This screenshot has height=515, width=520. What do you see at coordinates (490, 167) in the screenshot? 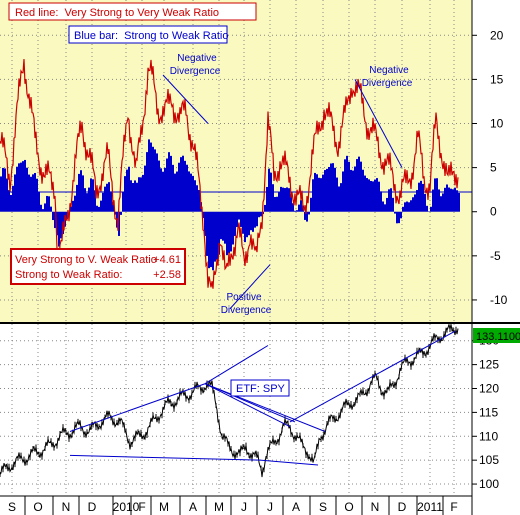
I see `upper-y-axis: 20 15 10 5 0 -5 -10` at bounding box center [490, 167].